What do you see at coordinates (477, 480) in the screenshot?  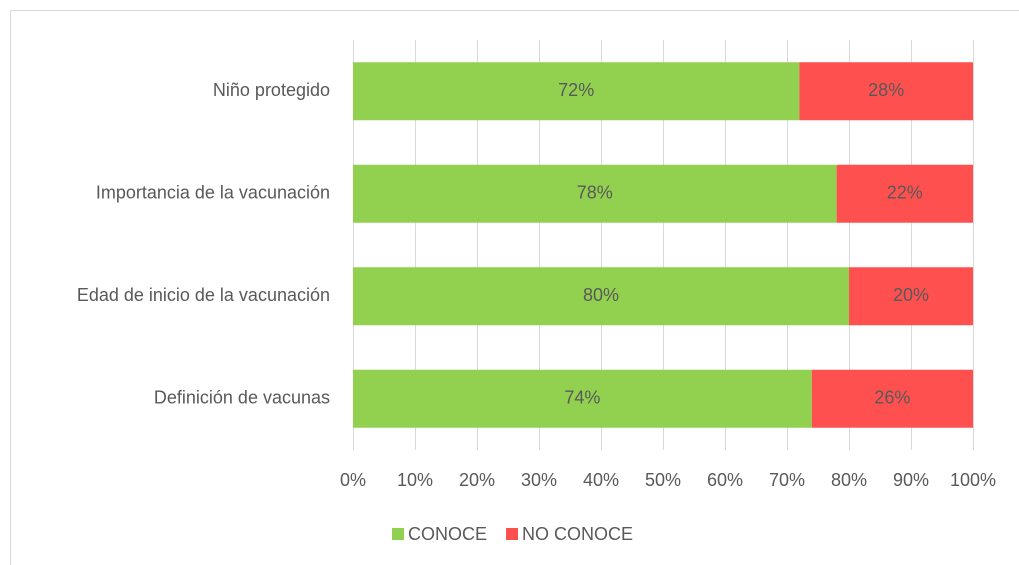 I see `x-tick-label: 20%` at bounding box center [477, 480].